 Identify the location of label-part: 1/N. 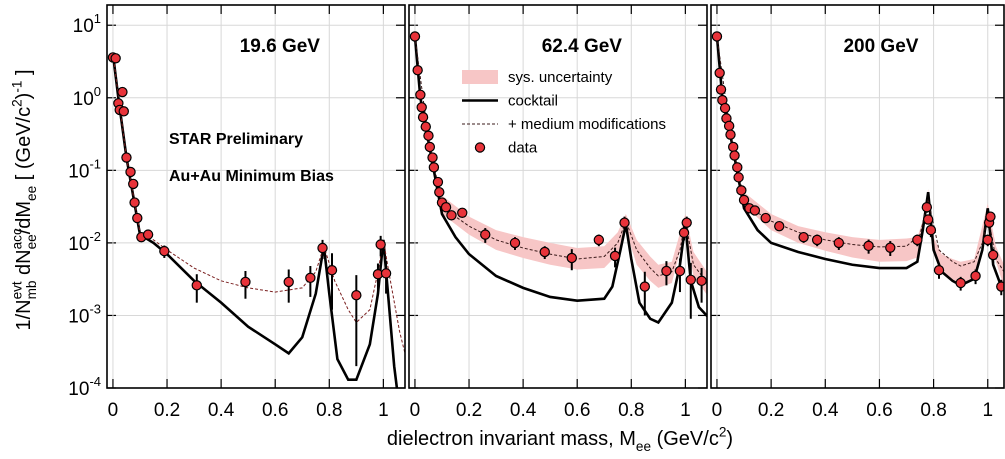
(24, 314).